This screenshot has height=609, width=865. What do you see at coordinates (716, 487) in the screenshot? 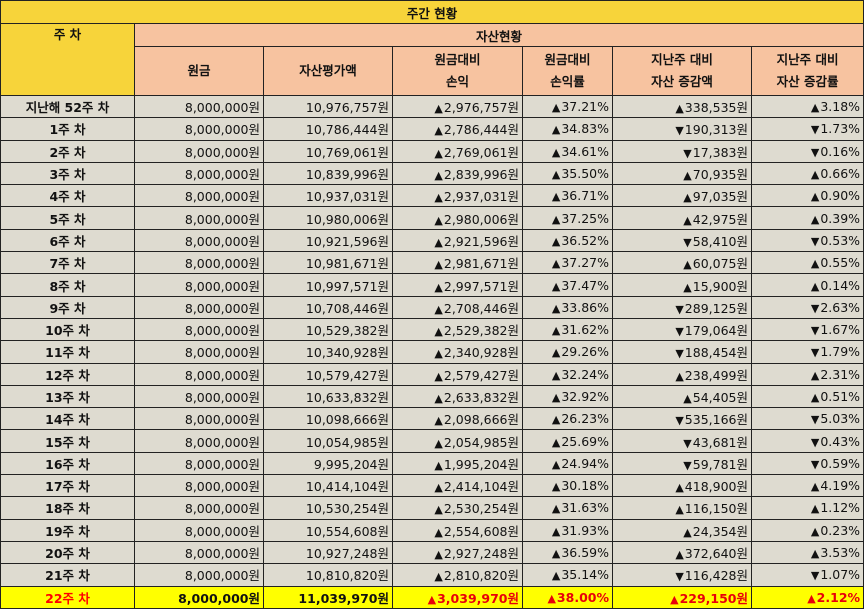
I see `weekly-change-cell-value: 418,900원` at bounding box center [716, 487].